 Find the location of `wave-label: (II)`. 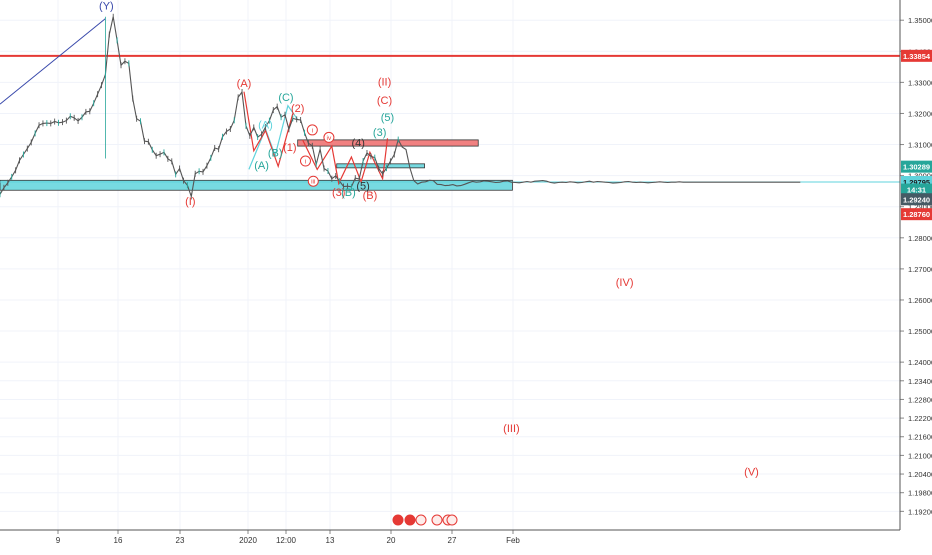

wave-label: (II) is located at coordinates (384, 82).